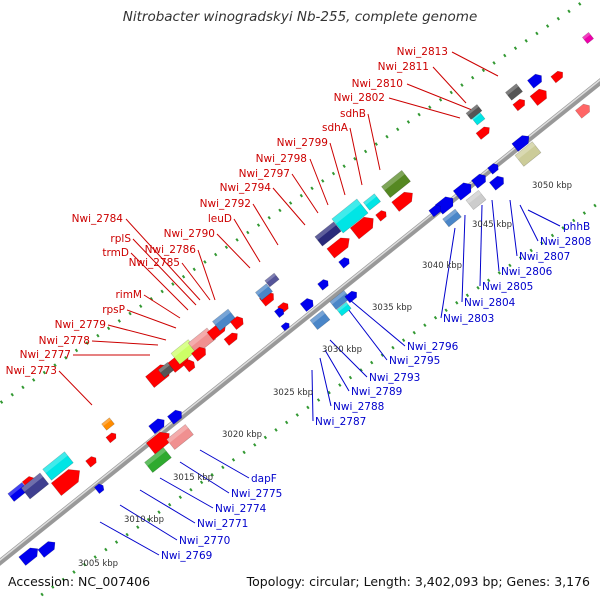  Describe the element at coordinates (527, 272) in the screenshot. I see `gene-label: Nwi_2806` at that location.